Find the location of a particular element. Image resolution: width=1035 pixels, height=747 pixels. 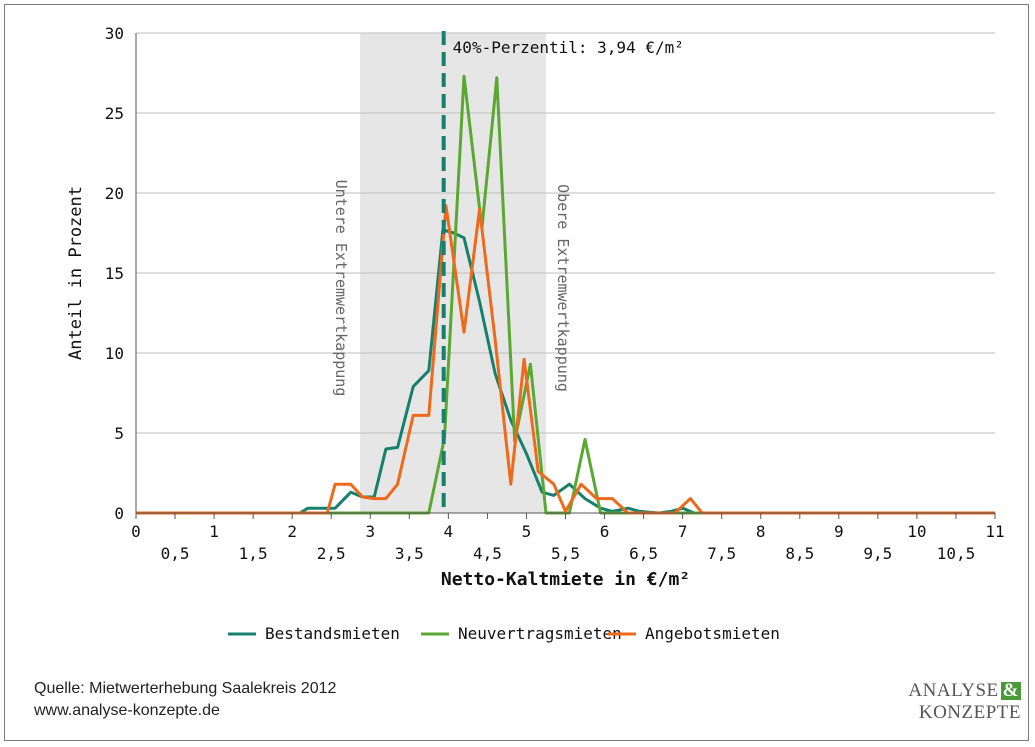

x-tick-label: 3 is located at coordinates (370, 531).